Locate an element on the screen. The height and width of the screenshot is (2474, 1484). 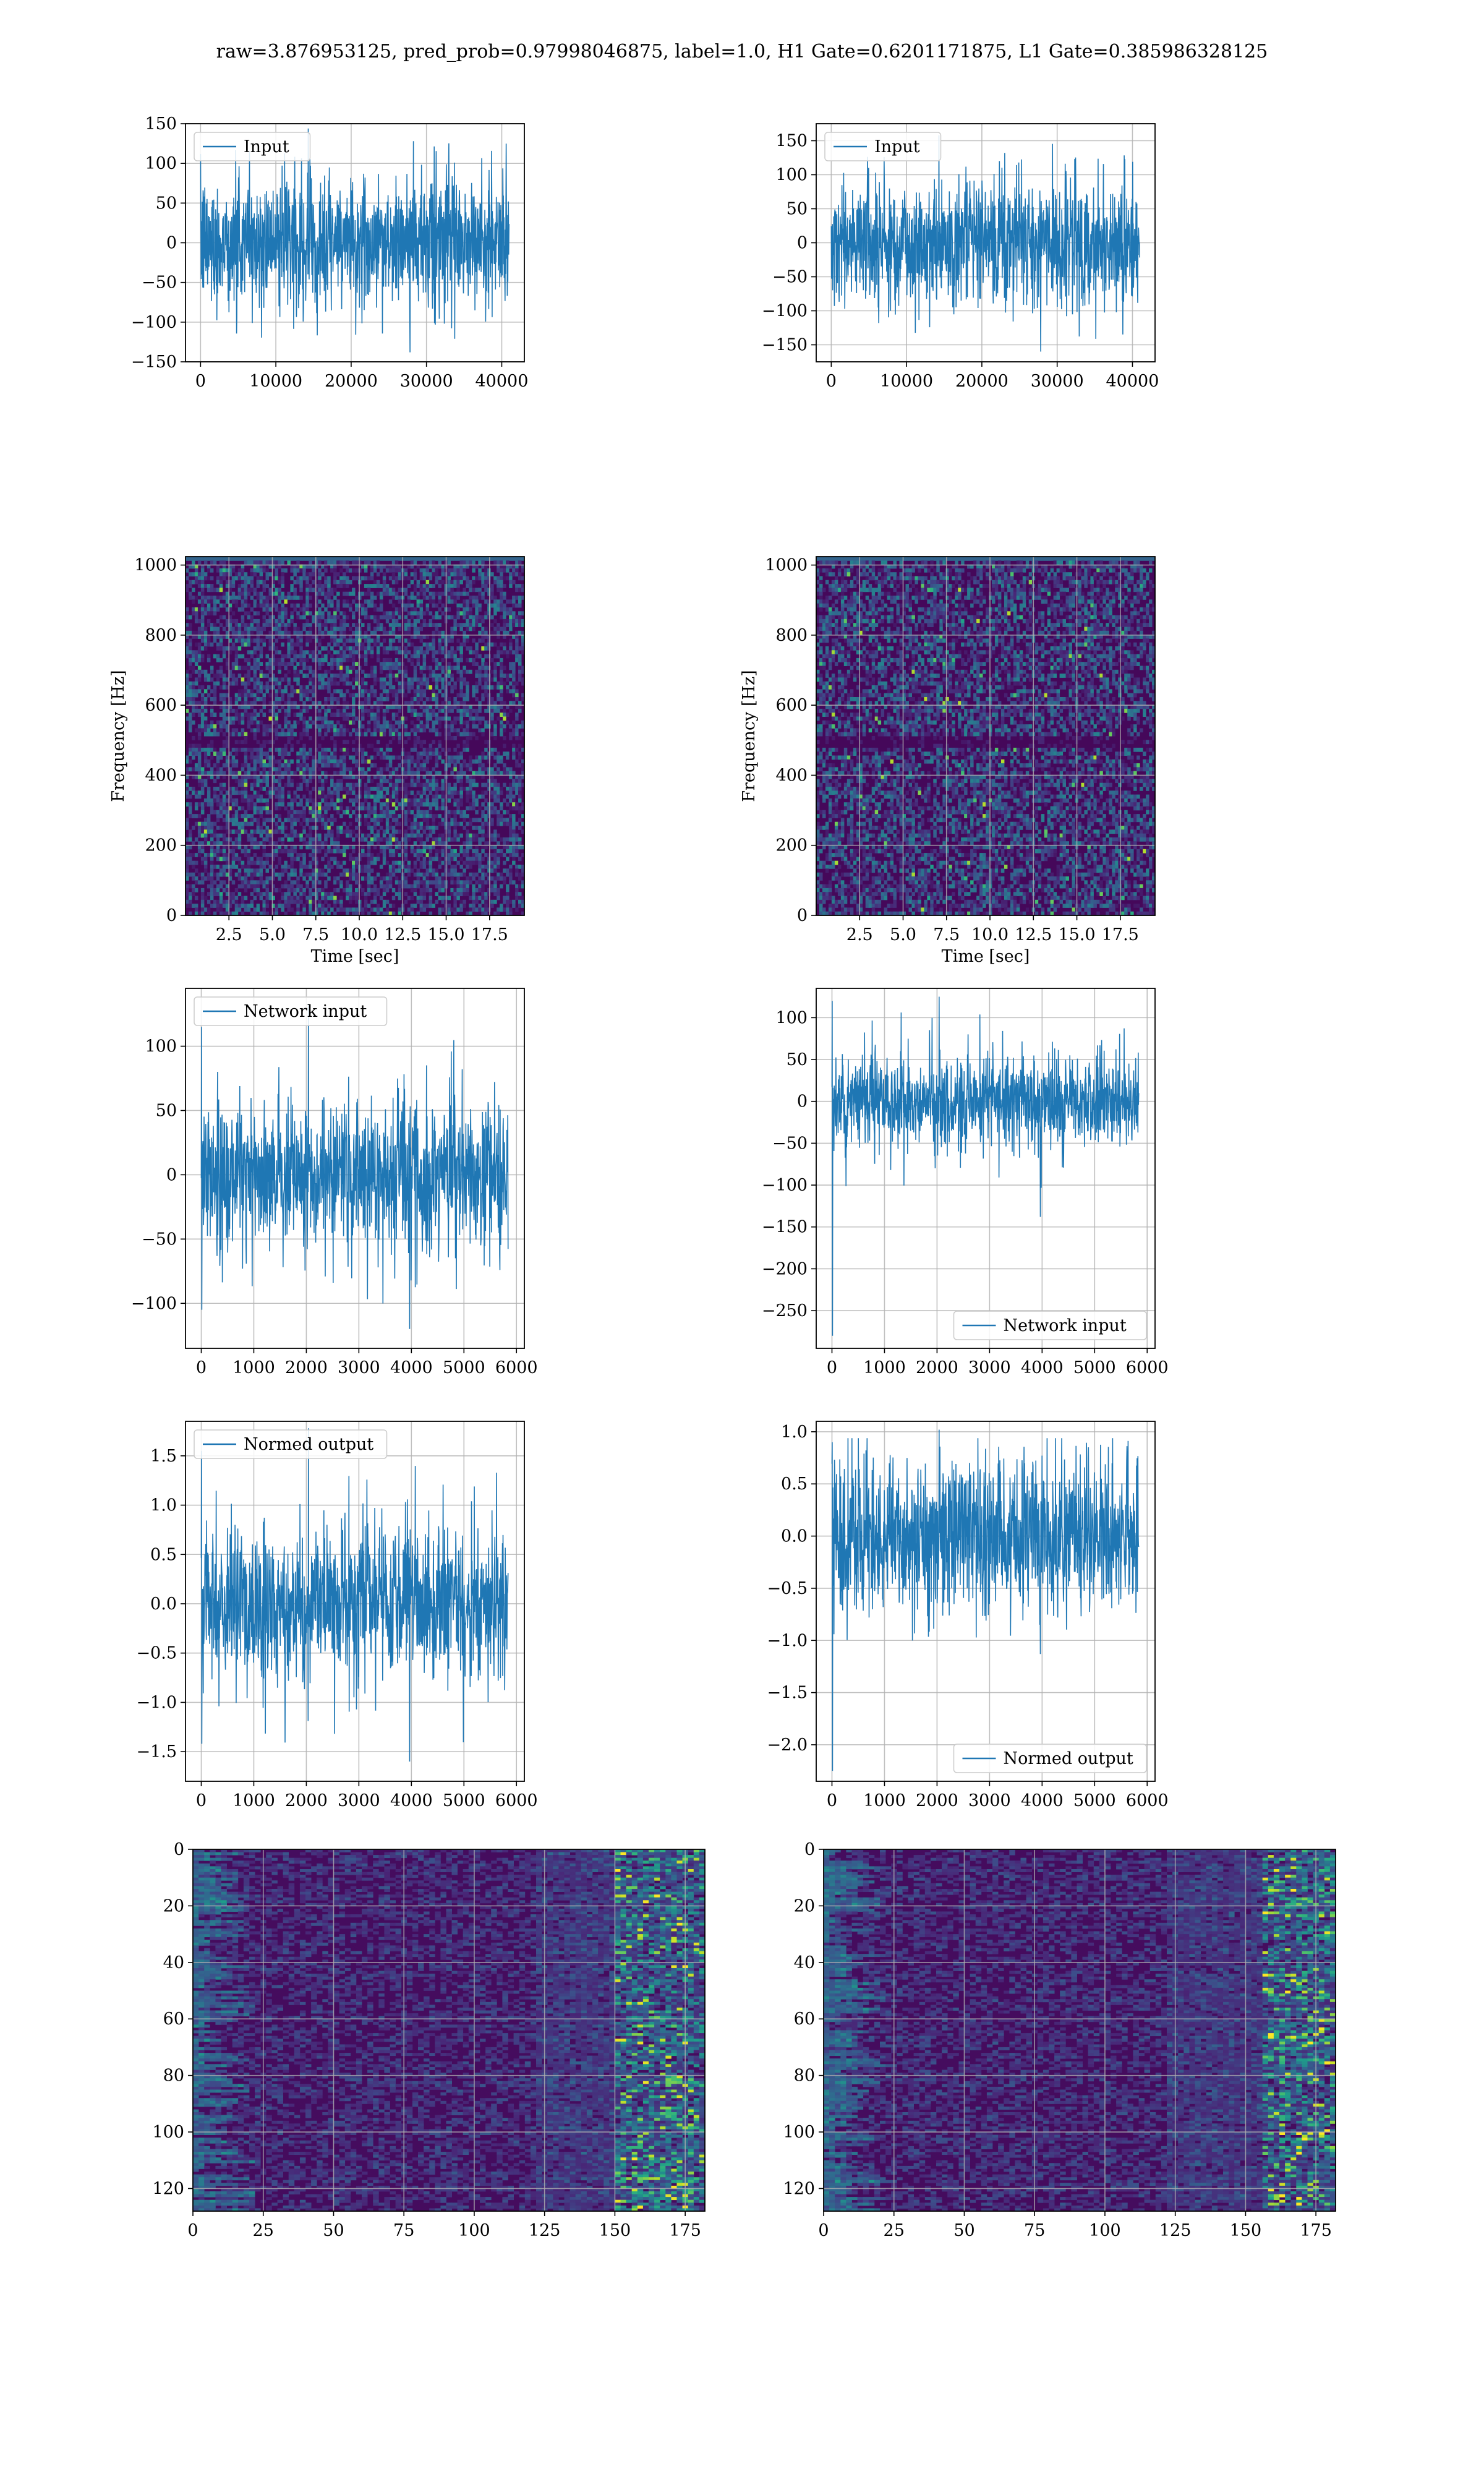
x-tick-label: 75 is located at coordinates (403, 2230).